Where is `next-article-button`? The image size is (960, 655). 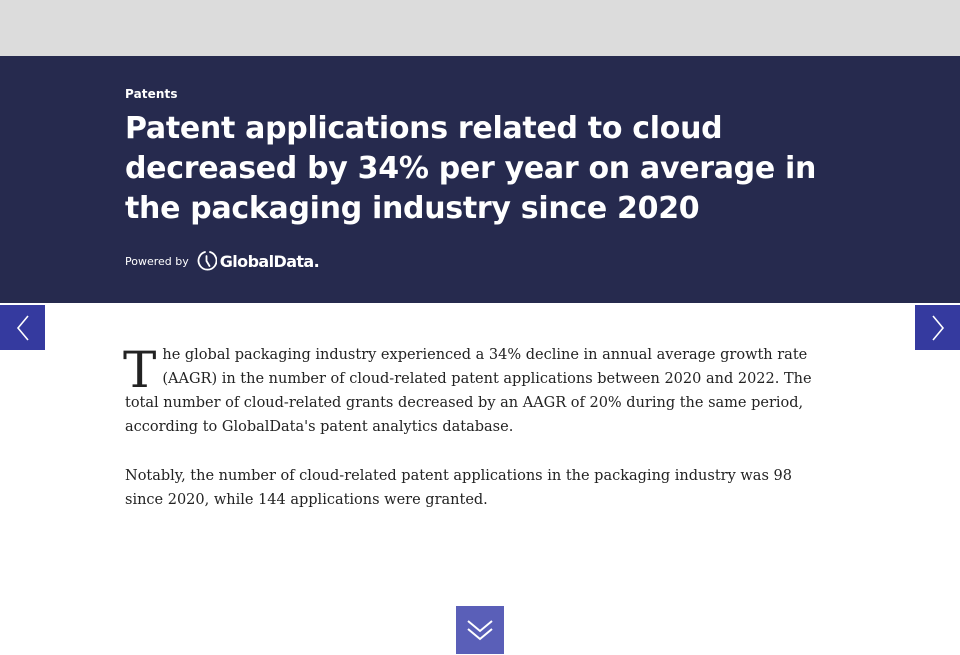
next-article-button is located at coordinates (937, 327).